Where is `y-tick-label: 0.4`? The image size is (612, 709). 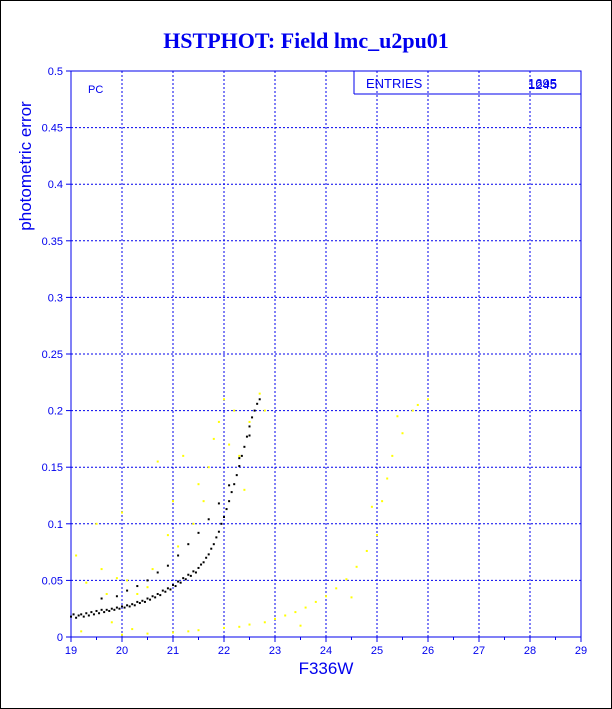
y-tick-label: 0.4 is located at coordinates (55, 185).